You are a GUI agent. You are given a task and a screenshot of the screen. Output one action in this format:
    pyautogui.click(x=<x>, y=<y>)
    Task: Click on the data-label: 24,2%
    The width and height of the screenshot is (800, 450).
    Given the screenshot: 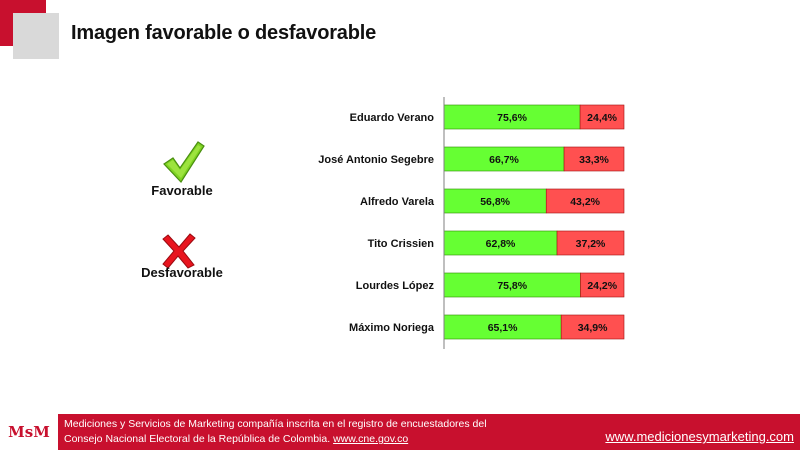 What is the action you would take?
    pyautogui.click(x=602, y=286)
    